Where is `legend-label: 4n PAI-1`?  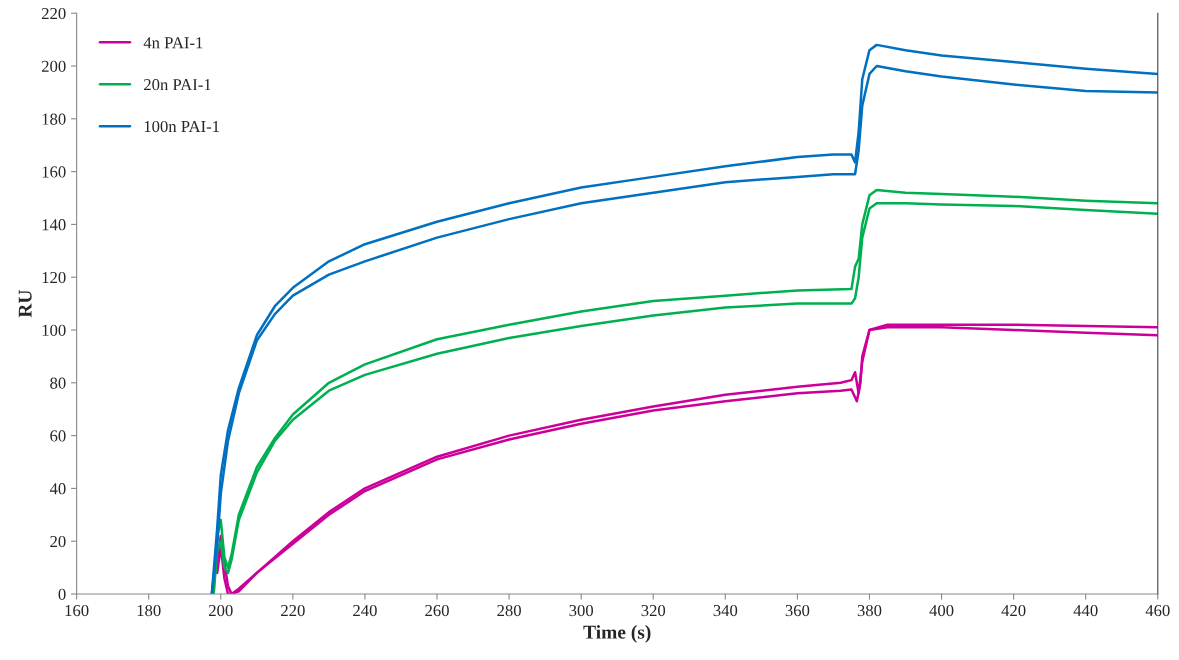 legend-label: 4n PAI-1 is located at coordinates (173, 43).